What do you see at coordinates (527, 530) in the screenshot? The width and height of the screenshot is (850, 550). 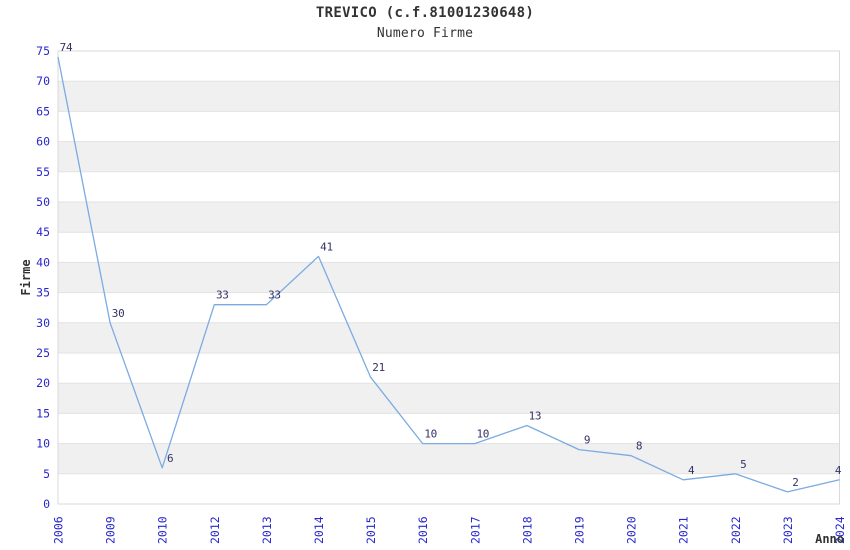 I see `x-tick-label: 2018` at bounding box center [527, 530].